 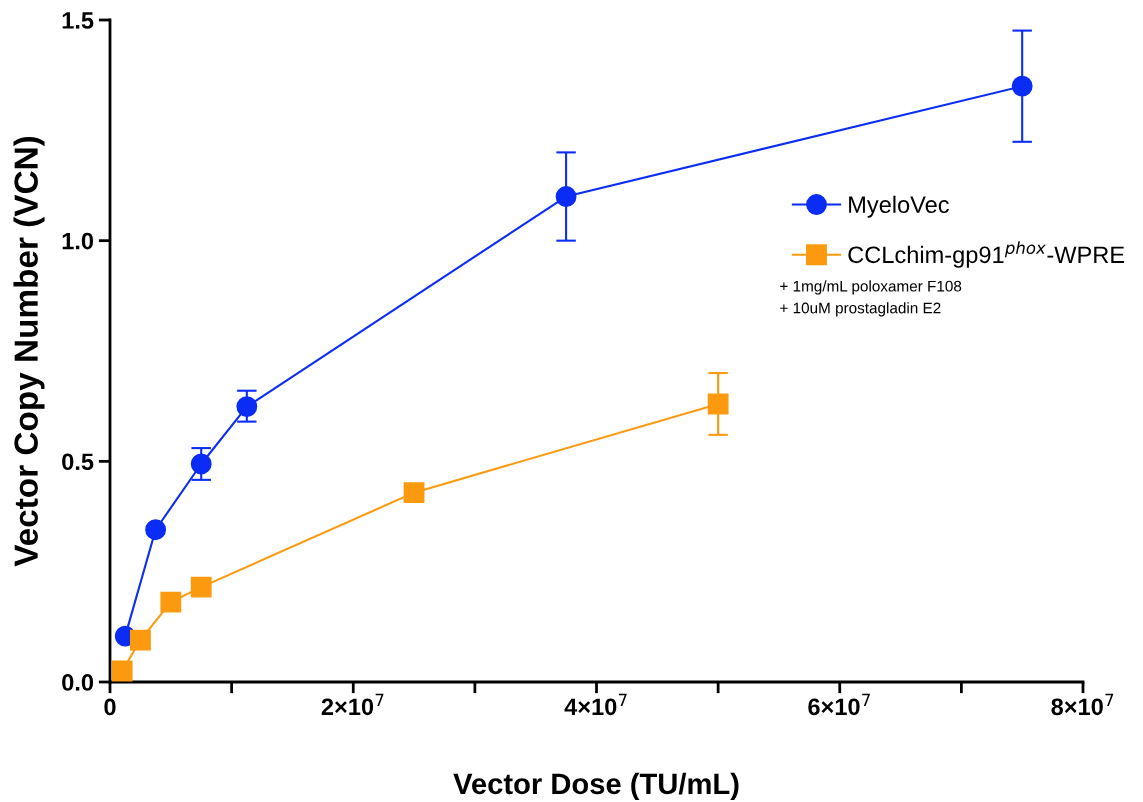 What do you see at coordinates (78, 682) in the screenshot?
I see `y-tick-label: 0.0` at bounding box center [78, 682].